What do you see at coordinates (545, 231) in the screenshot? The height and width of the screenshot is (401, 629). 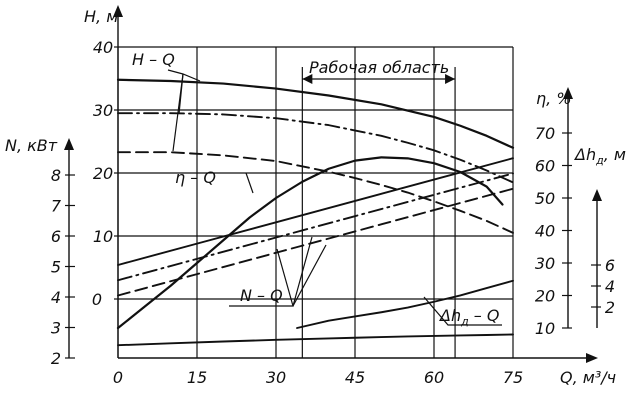 I see `eta-tick-label: 40` at bounding box center [545, 231].